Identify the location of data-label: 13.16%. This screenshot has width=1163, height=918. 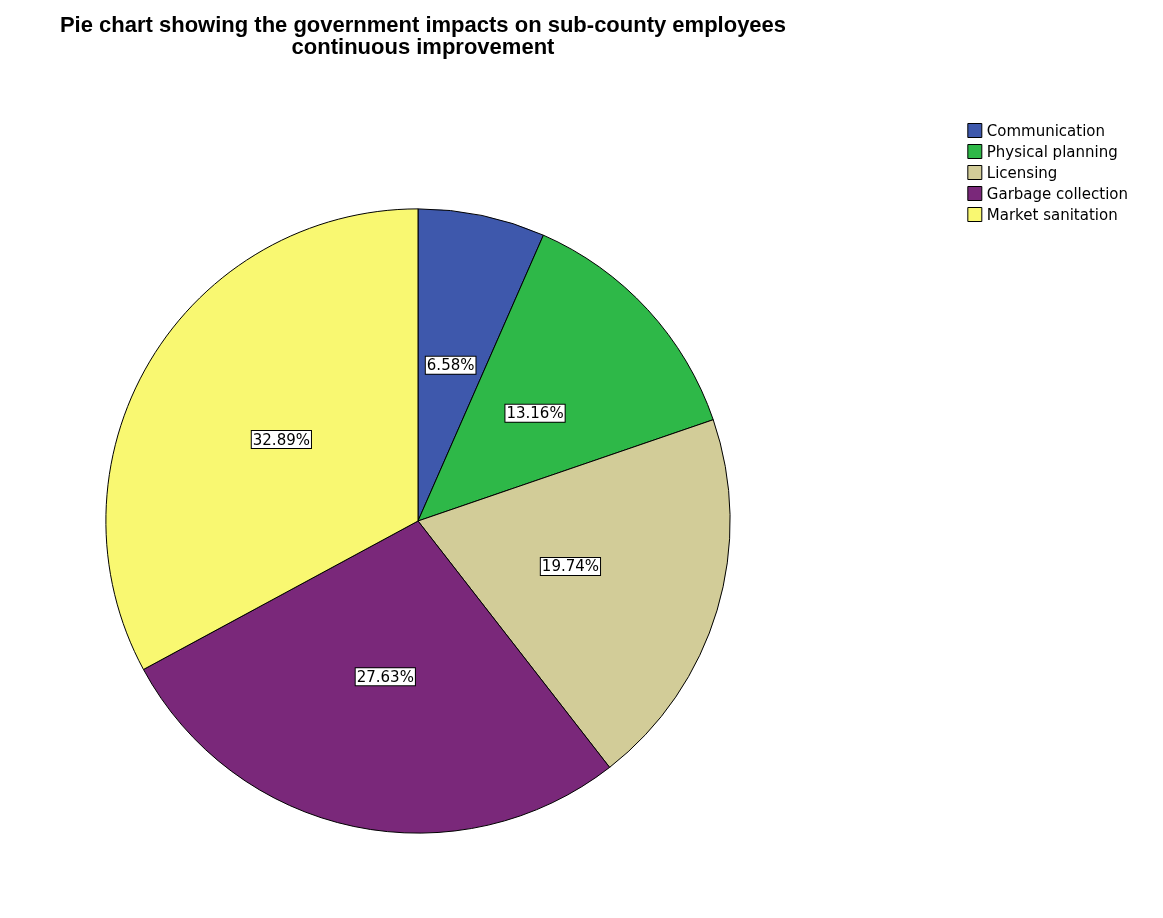
(535, 413).